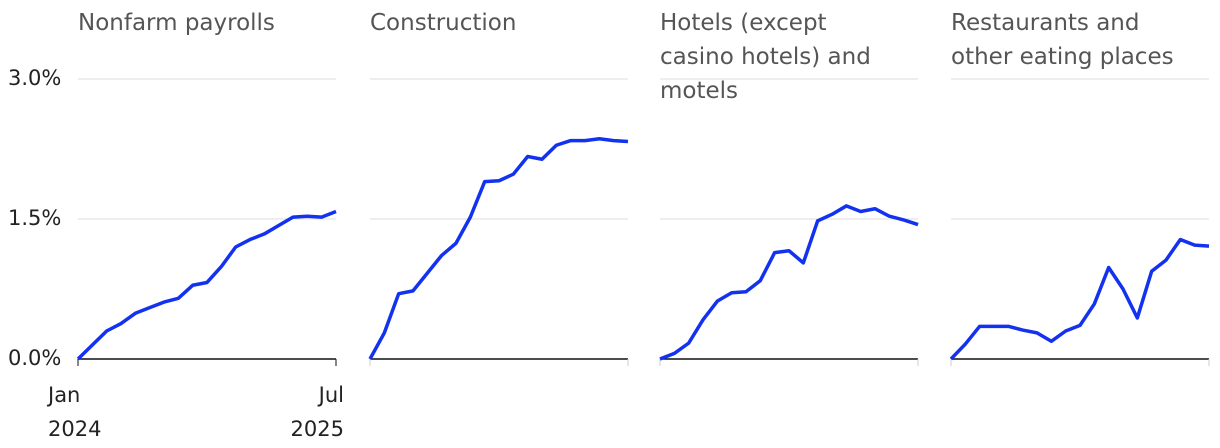  What do you see at coordinates (34, 358) in the screenshot?
I see `y-tick-label: 0.0%` at bounding box center [34, 358].